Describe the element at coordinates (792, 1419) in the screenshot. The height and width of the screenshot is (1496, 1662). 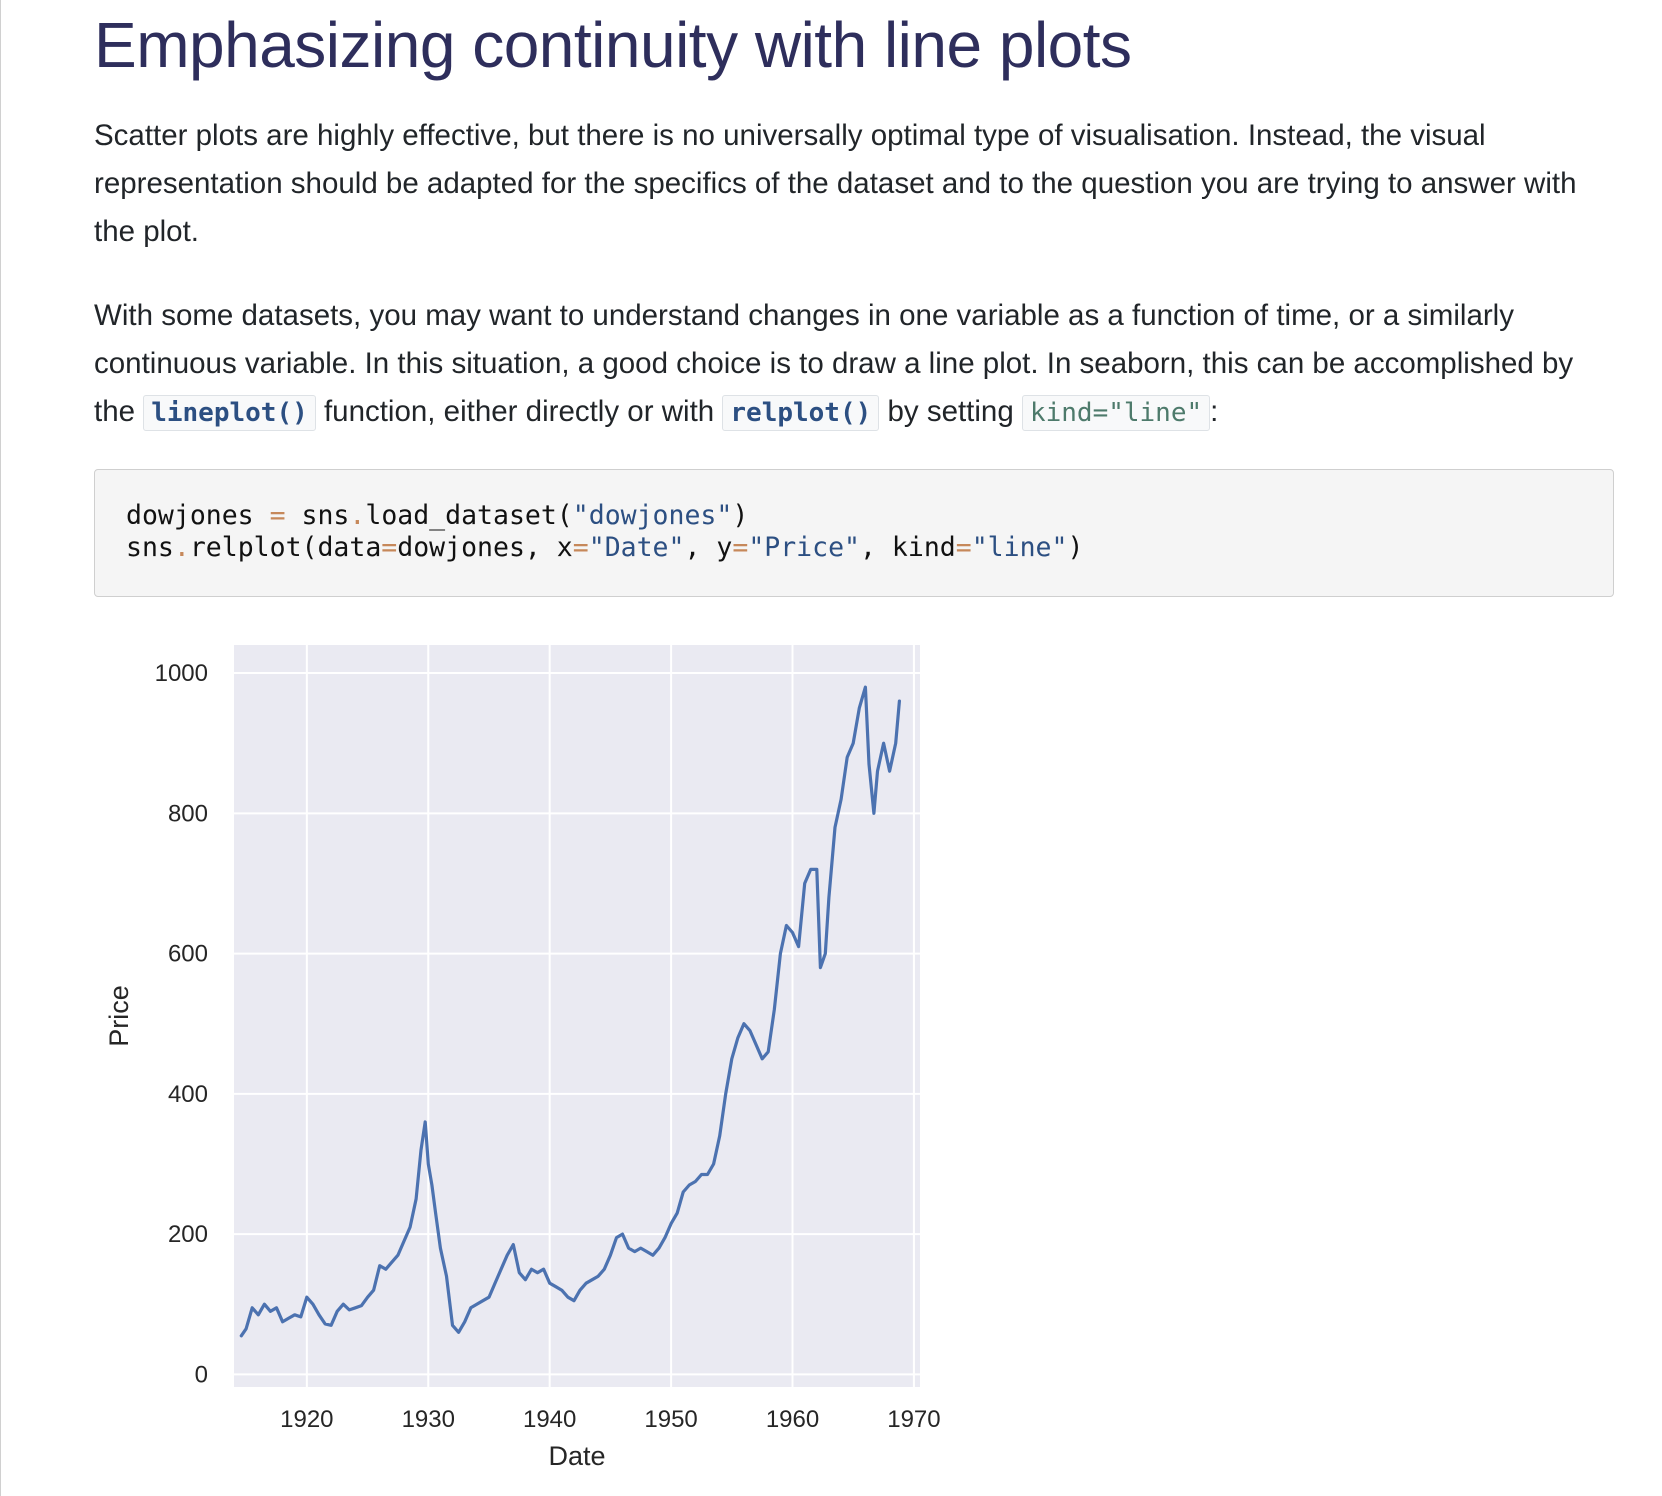
I see `x-tick-label: 1960` at that location.